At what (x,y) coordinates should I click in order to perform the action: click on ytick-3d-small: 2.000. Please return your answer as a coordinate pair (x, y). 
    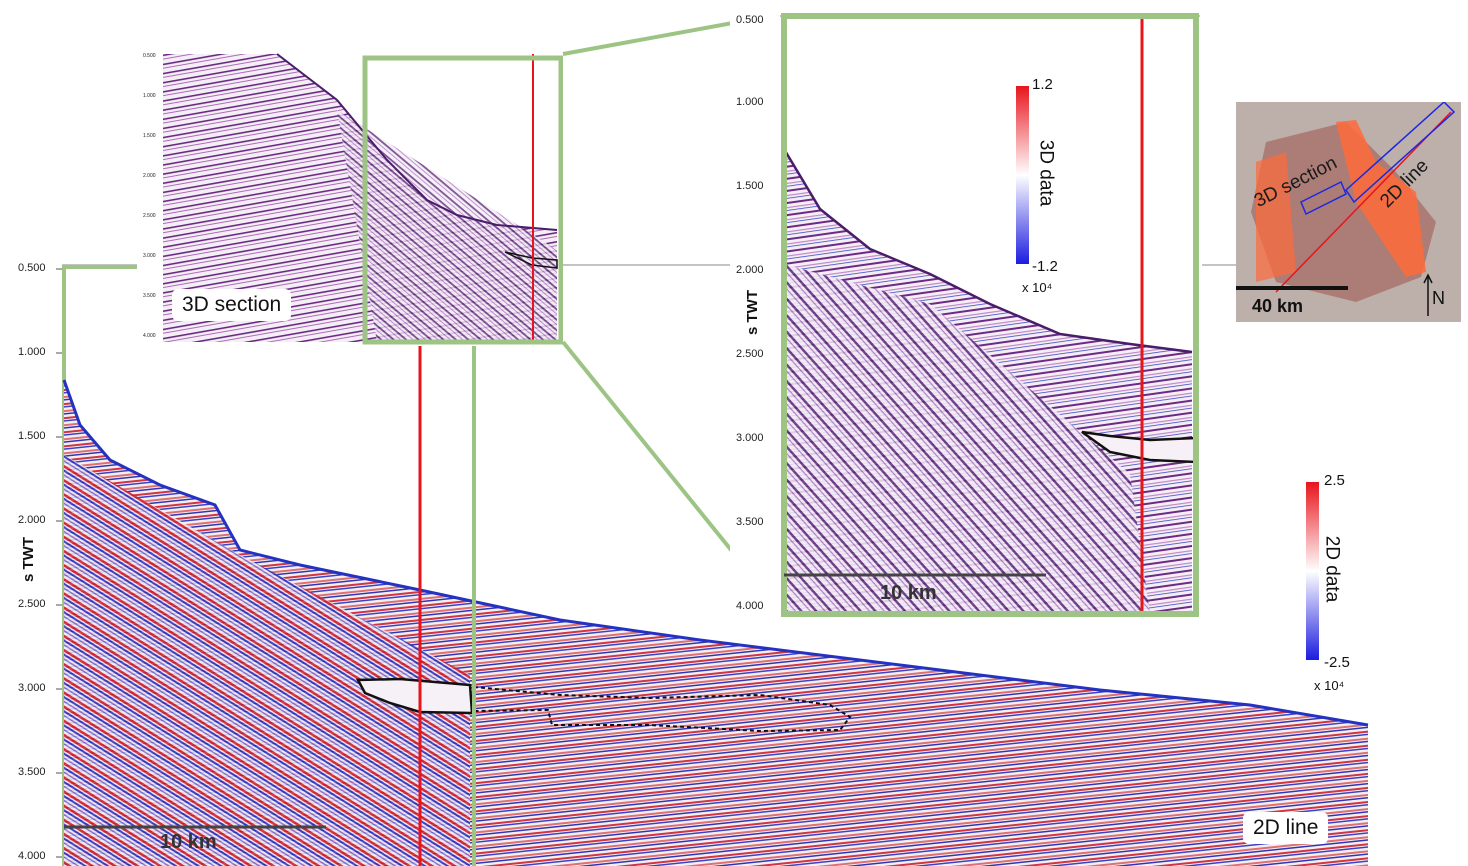
    Looking at the image, I should click on (149, 176).